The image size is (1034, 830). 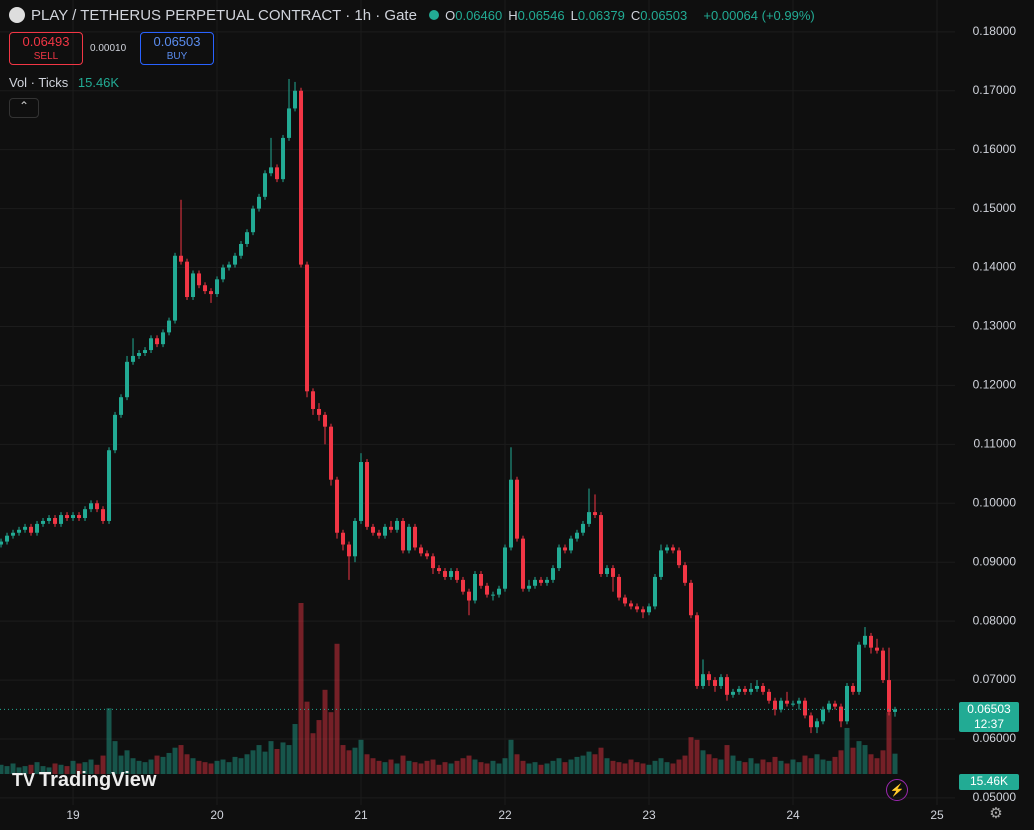 What do you see at coordinates (569, 15) in the screenshot?
I see `ohlc: O0.06460 H0.06546 L0.06379 C0.06503` at bounding box center [569, 15].